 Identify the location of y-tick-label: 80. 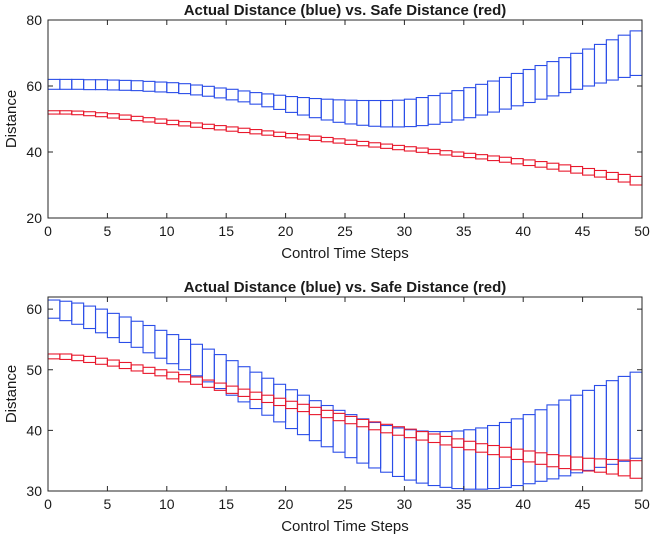
(34, 20).